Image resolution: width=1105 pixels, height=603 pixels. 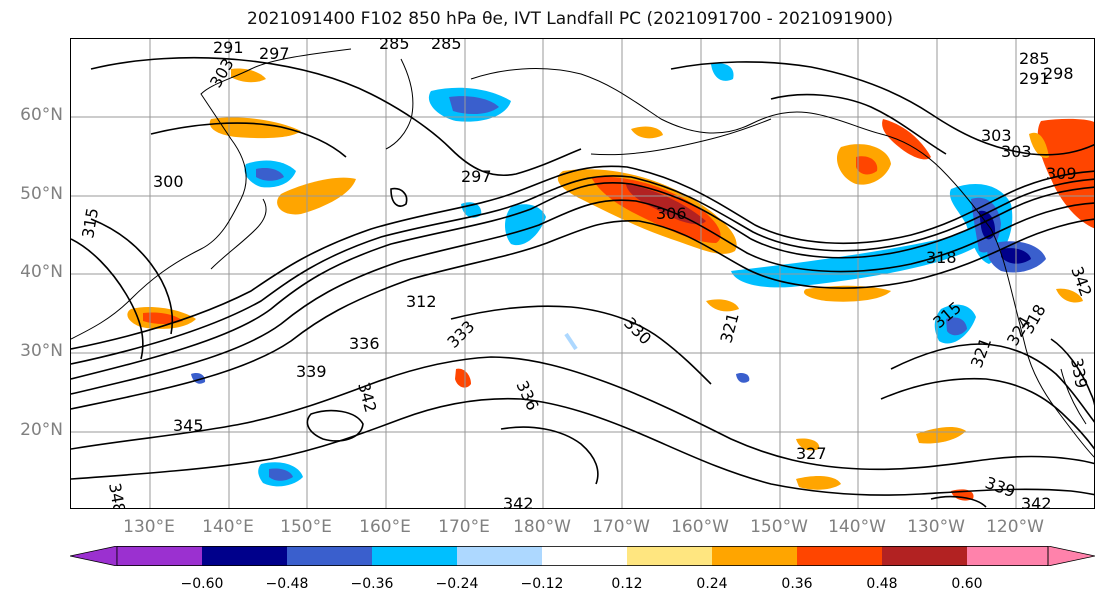 I want to click on colorbar-tick: −0.36, so click(x=372, y=584).